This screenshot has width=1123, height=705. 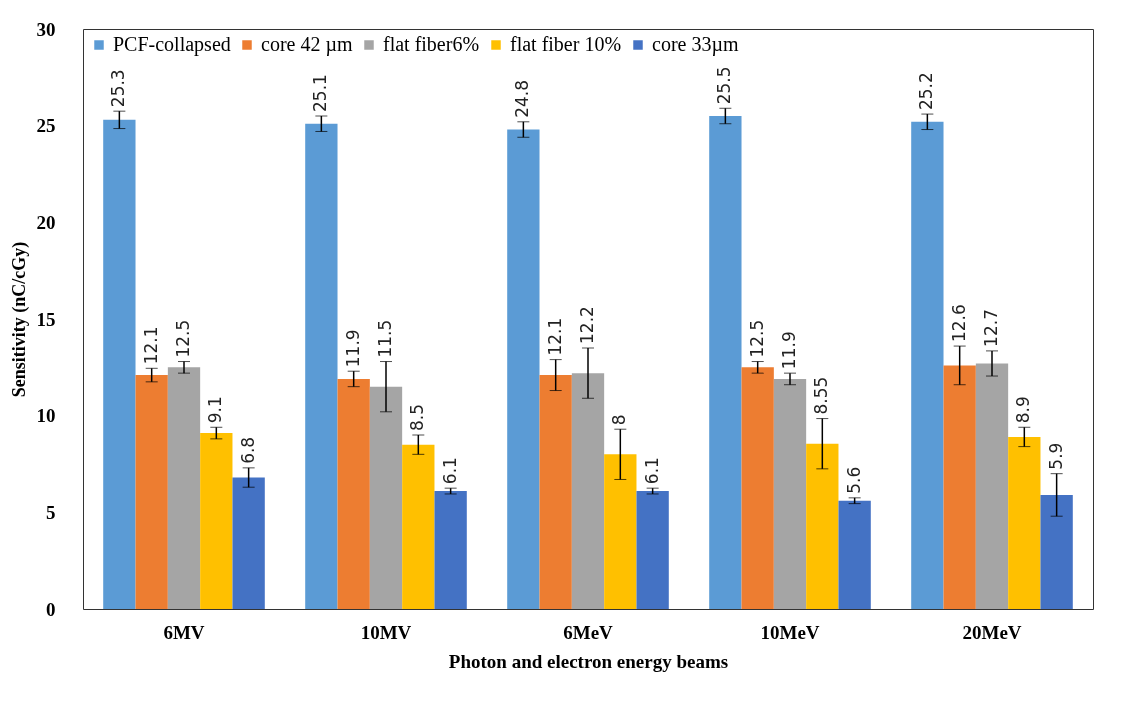 What do you see at coordinates (307, 44) in the screenshot?
I see `legend-label: core 42 µm` at bounding box center [307, 44].